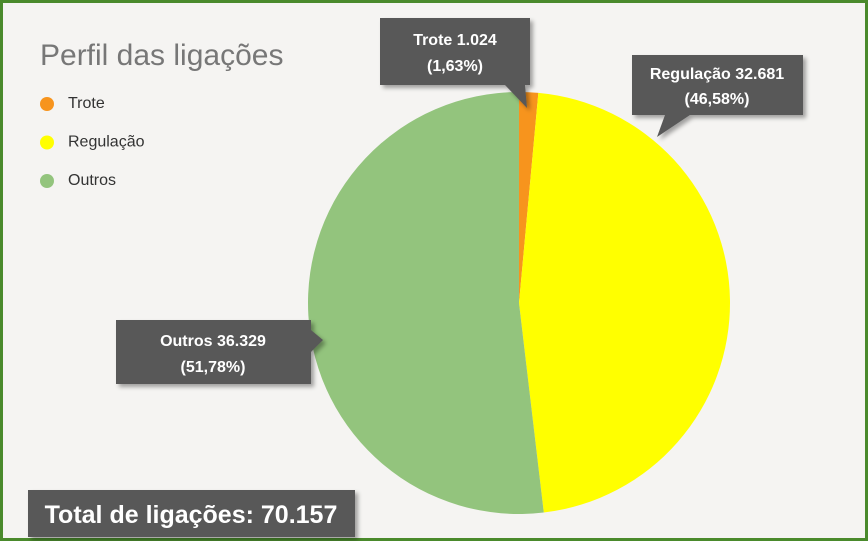 This screenshot has width=868, height=541. Describe the element at coordinates (759, 74) in the screenshot. I see `label-value: 32.681` at that location.